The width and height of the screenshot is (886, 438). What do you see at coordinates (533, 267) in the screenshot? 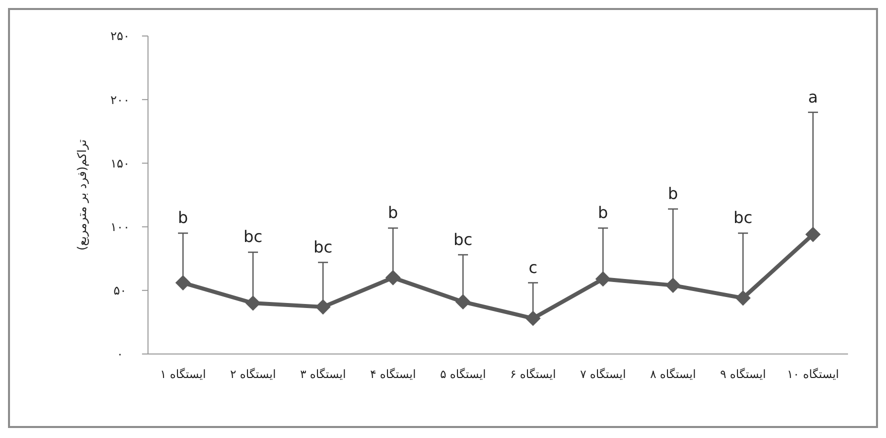
I see `annotation: c` at bounding box center [533, 267].